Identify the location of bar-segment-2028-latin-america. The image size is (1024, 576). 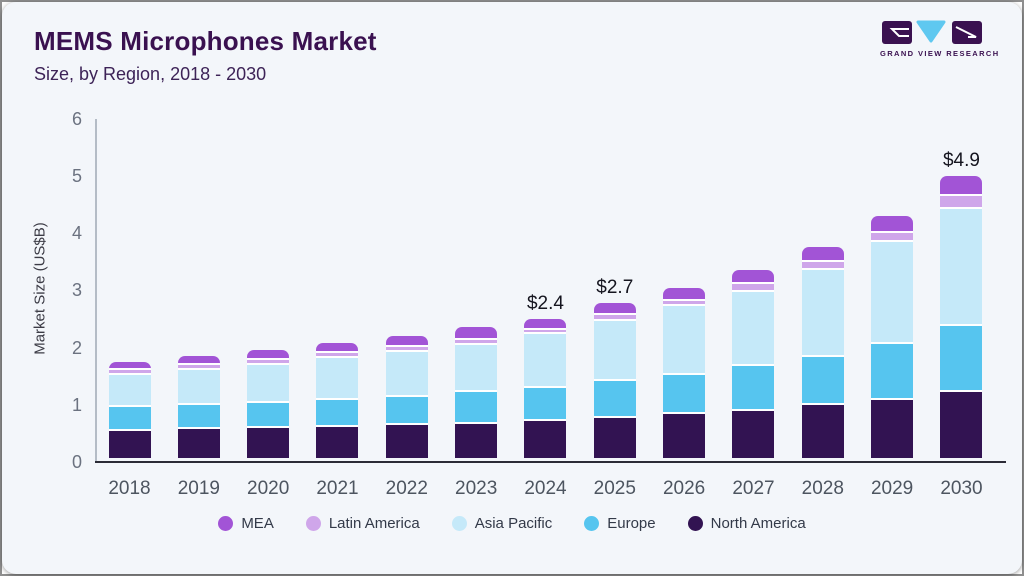
(822, 264).